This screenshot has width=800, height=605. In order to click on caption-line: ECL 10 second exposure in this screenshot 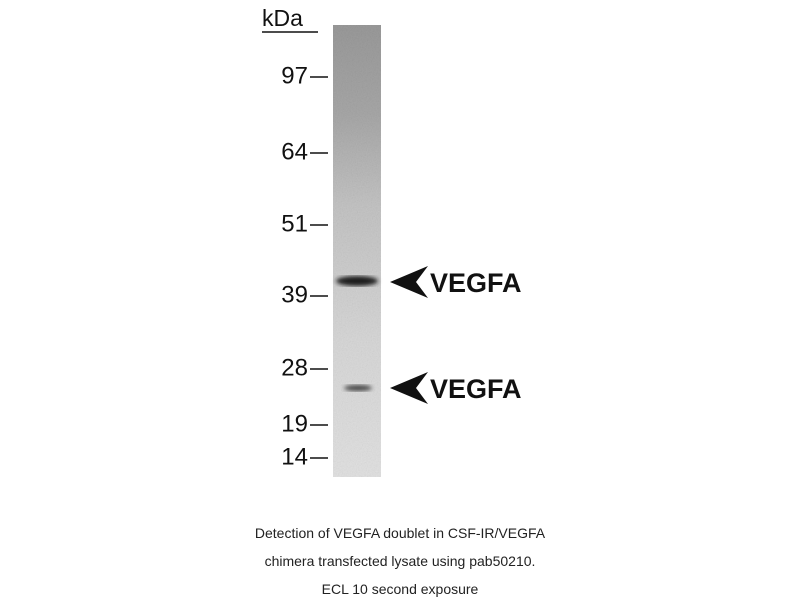, I will do `click(400, 589)`.